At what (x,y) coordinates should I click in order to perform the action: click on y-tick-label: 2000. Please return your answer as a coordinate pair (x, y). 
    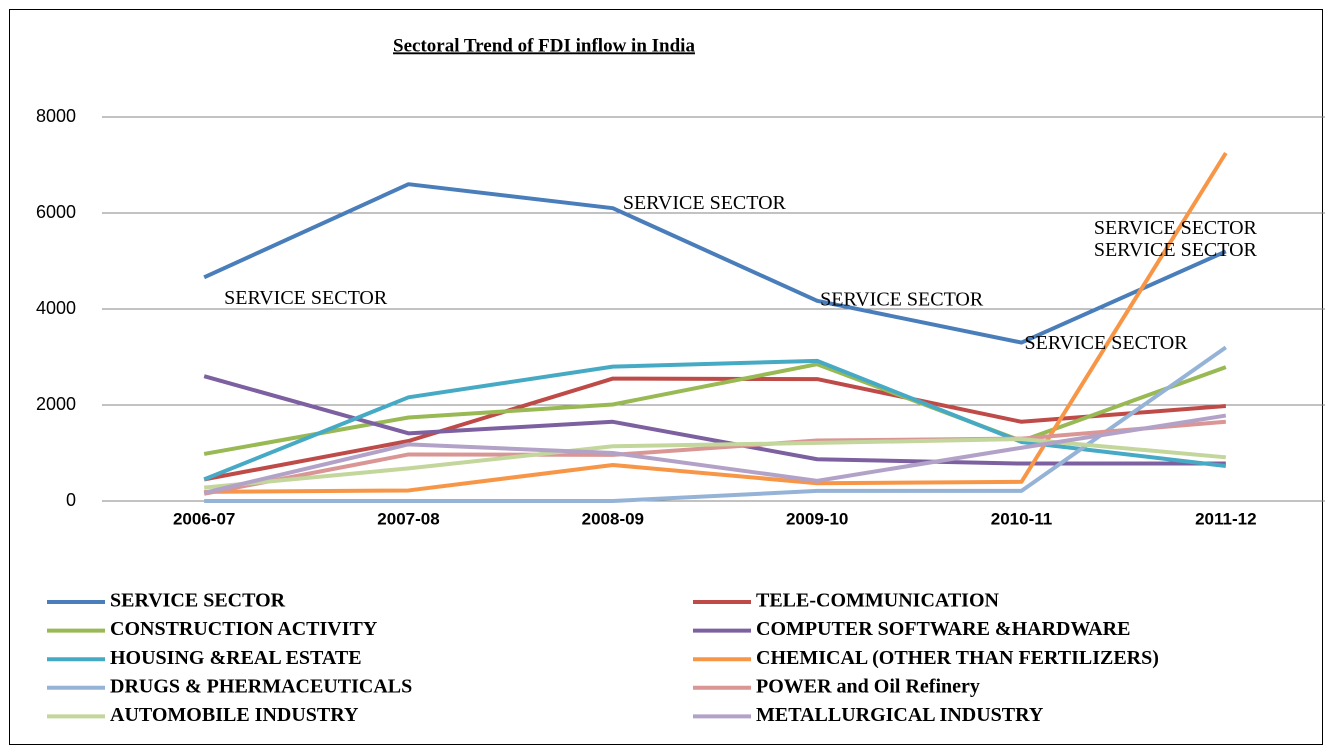
    Looking at the image, I should click on (56, 404).